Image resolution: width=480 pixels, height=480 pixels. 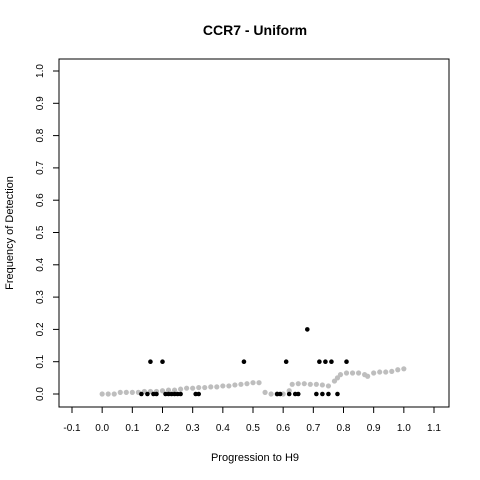 I want to click on y-tick-label: 0.3, so click(x=40, y=297).